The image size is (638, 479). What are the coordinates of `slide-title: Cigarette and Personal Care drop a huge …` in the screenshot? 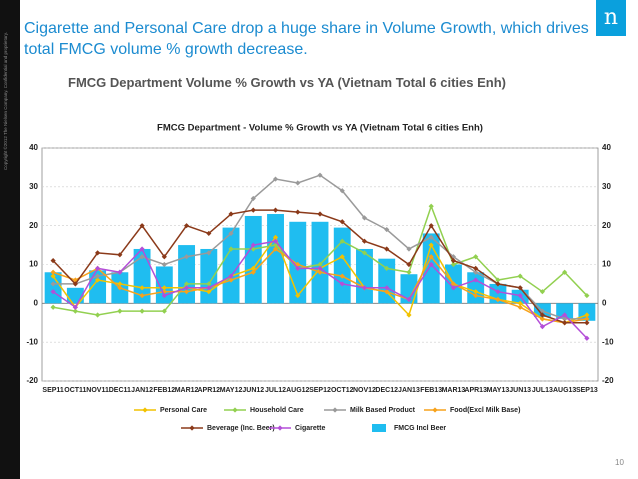 It's located at (306, 39).